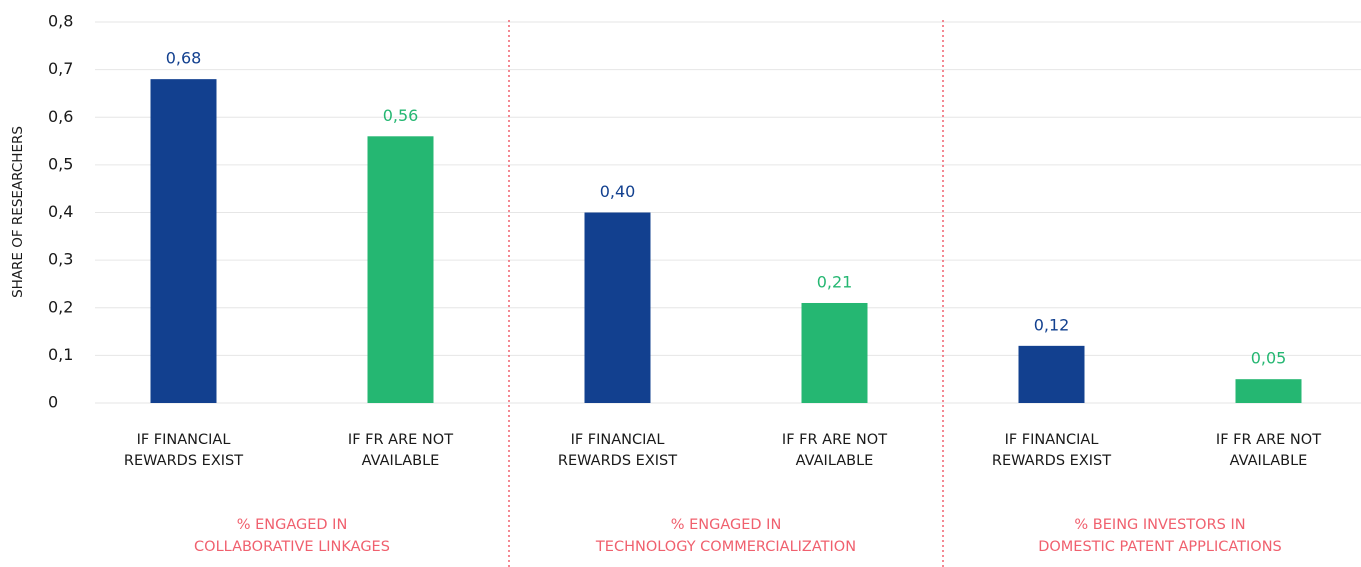 This screenshot has width=1361, height=567. What do you see at coordinates (618, 191) in the screenshot?
I see `value-label: 0,40` at bounding box center [618, 191].